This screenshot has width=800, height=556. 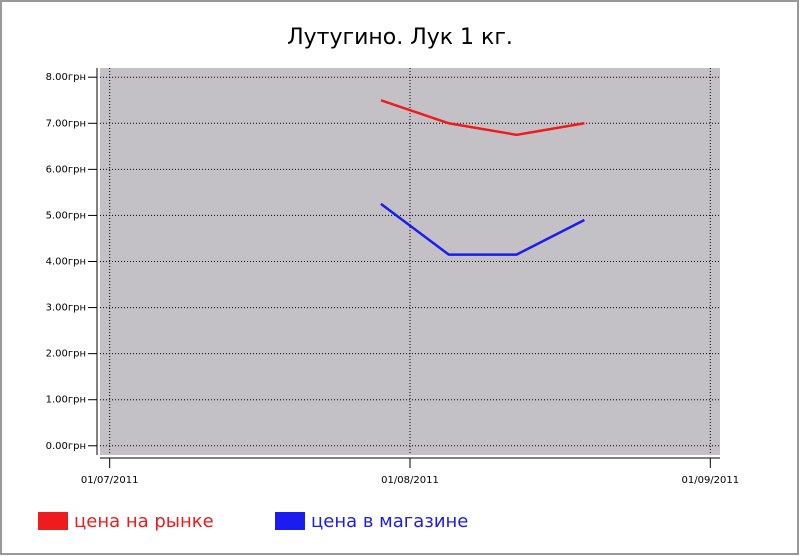 What do you see at coordinates (400, 37) in the screenshot?
I see `chart-title: Лутугино. Лук 1 кг.` at bounding box center [400, 37].